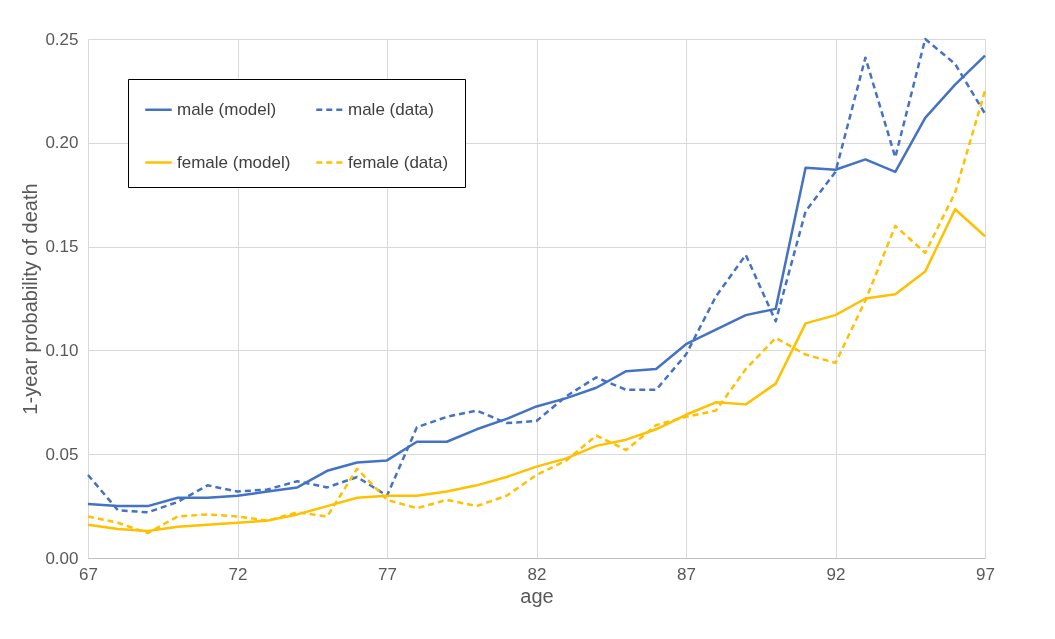  I want to click on y-axis-title: 1-year probability of death, so click(30, 299).